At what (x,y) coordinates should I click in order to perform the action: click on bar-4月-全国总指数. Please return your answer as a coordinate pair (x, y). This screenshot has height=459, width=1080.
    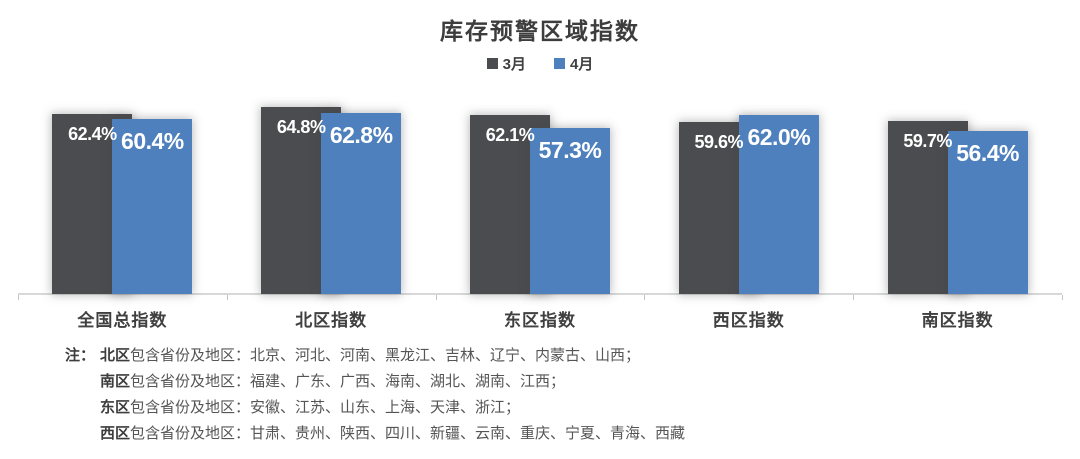
    Looking at the image, I should click on (152, 206).